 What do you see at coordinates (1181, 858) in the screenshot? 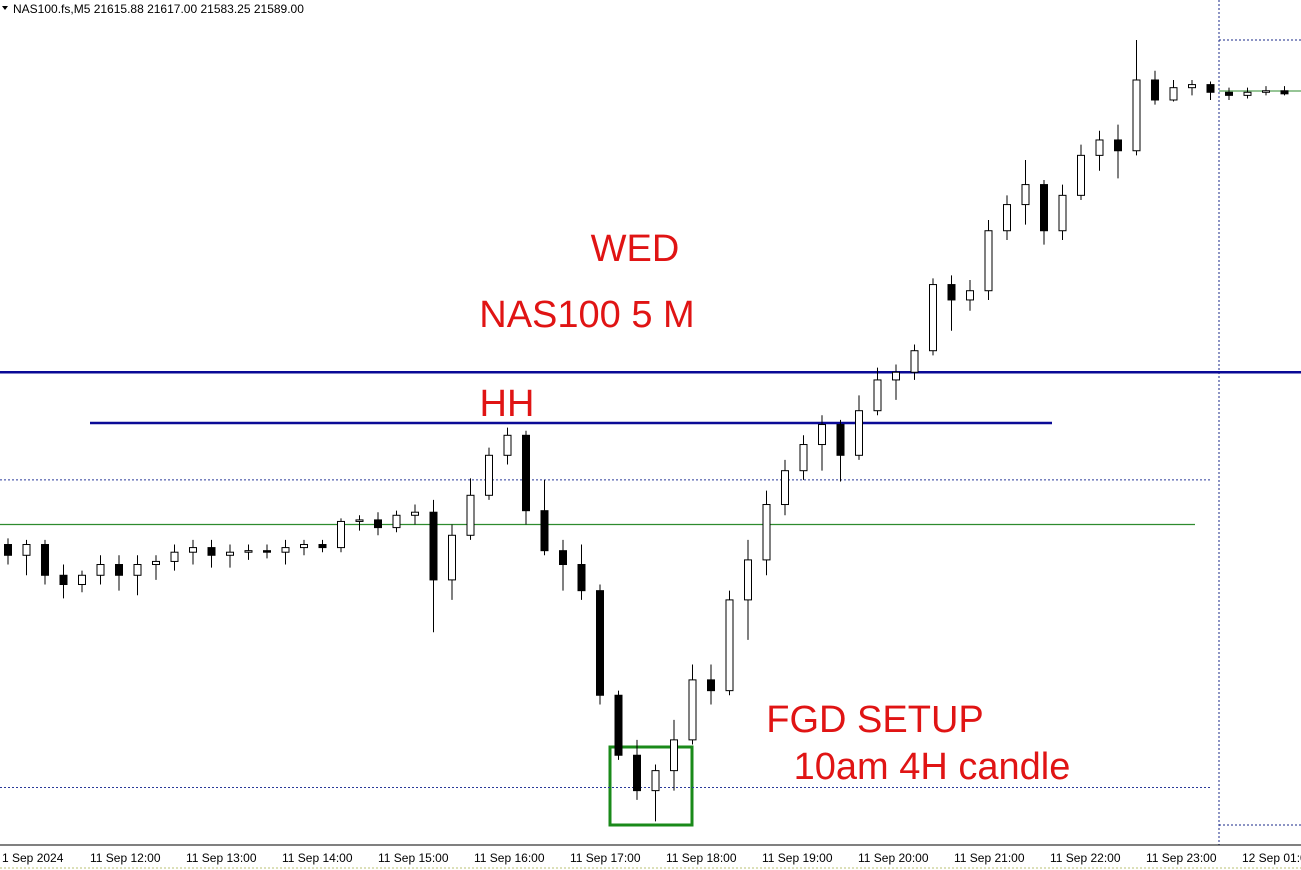
I see `x-tick-label: 11 Sep 23:00` at bounding box center [1181, 858].